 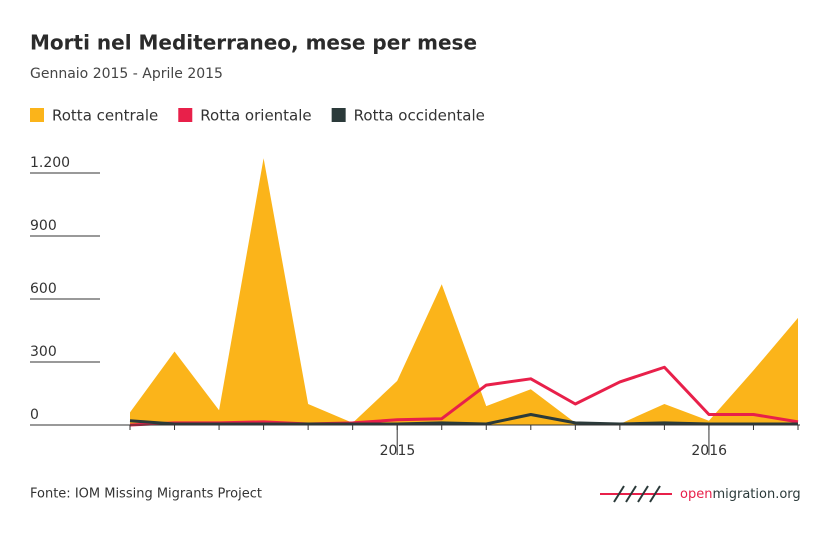 What do you see at coordinates (696, 494) in the screenshot?
I see `logo-prefix: open` at bounding box center [696, 494].